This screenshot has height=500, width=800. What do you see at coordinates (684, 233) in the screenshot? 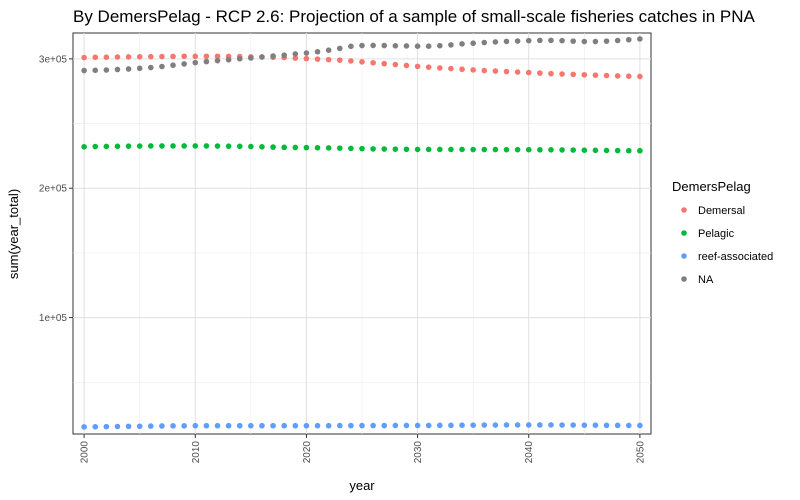
I see `legend-key-pelagic` at bounding box center [684, 233].